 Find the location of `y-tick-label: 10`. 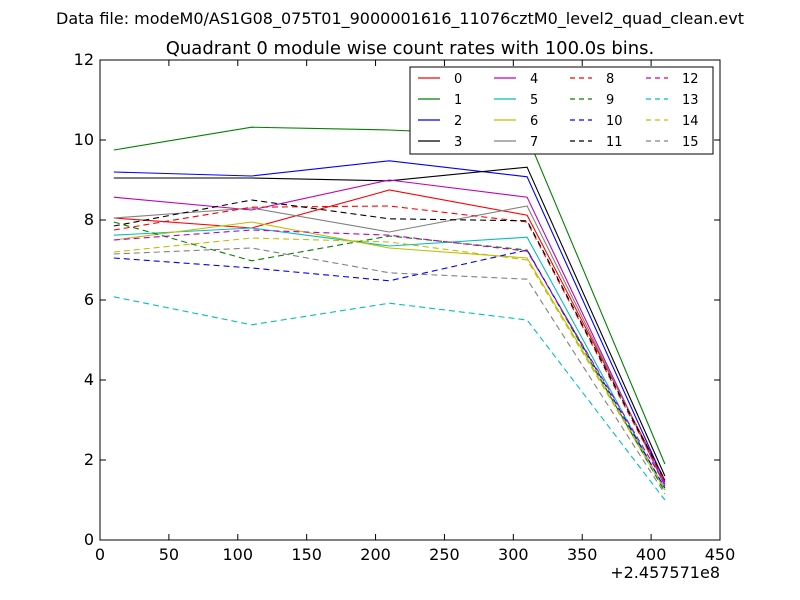

y-tick-label: 10 is located at coordinates (84, 139).